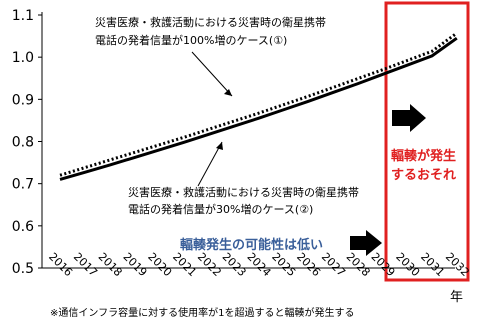 The image size is (477, 323). What do you see at coordinates (234, 264) in the screenshot?
I see `x-tick-label: 2023` at bounding box center [234, 264].